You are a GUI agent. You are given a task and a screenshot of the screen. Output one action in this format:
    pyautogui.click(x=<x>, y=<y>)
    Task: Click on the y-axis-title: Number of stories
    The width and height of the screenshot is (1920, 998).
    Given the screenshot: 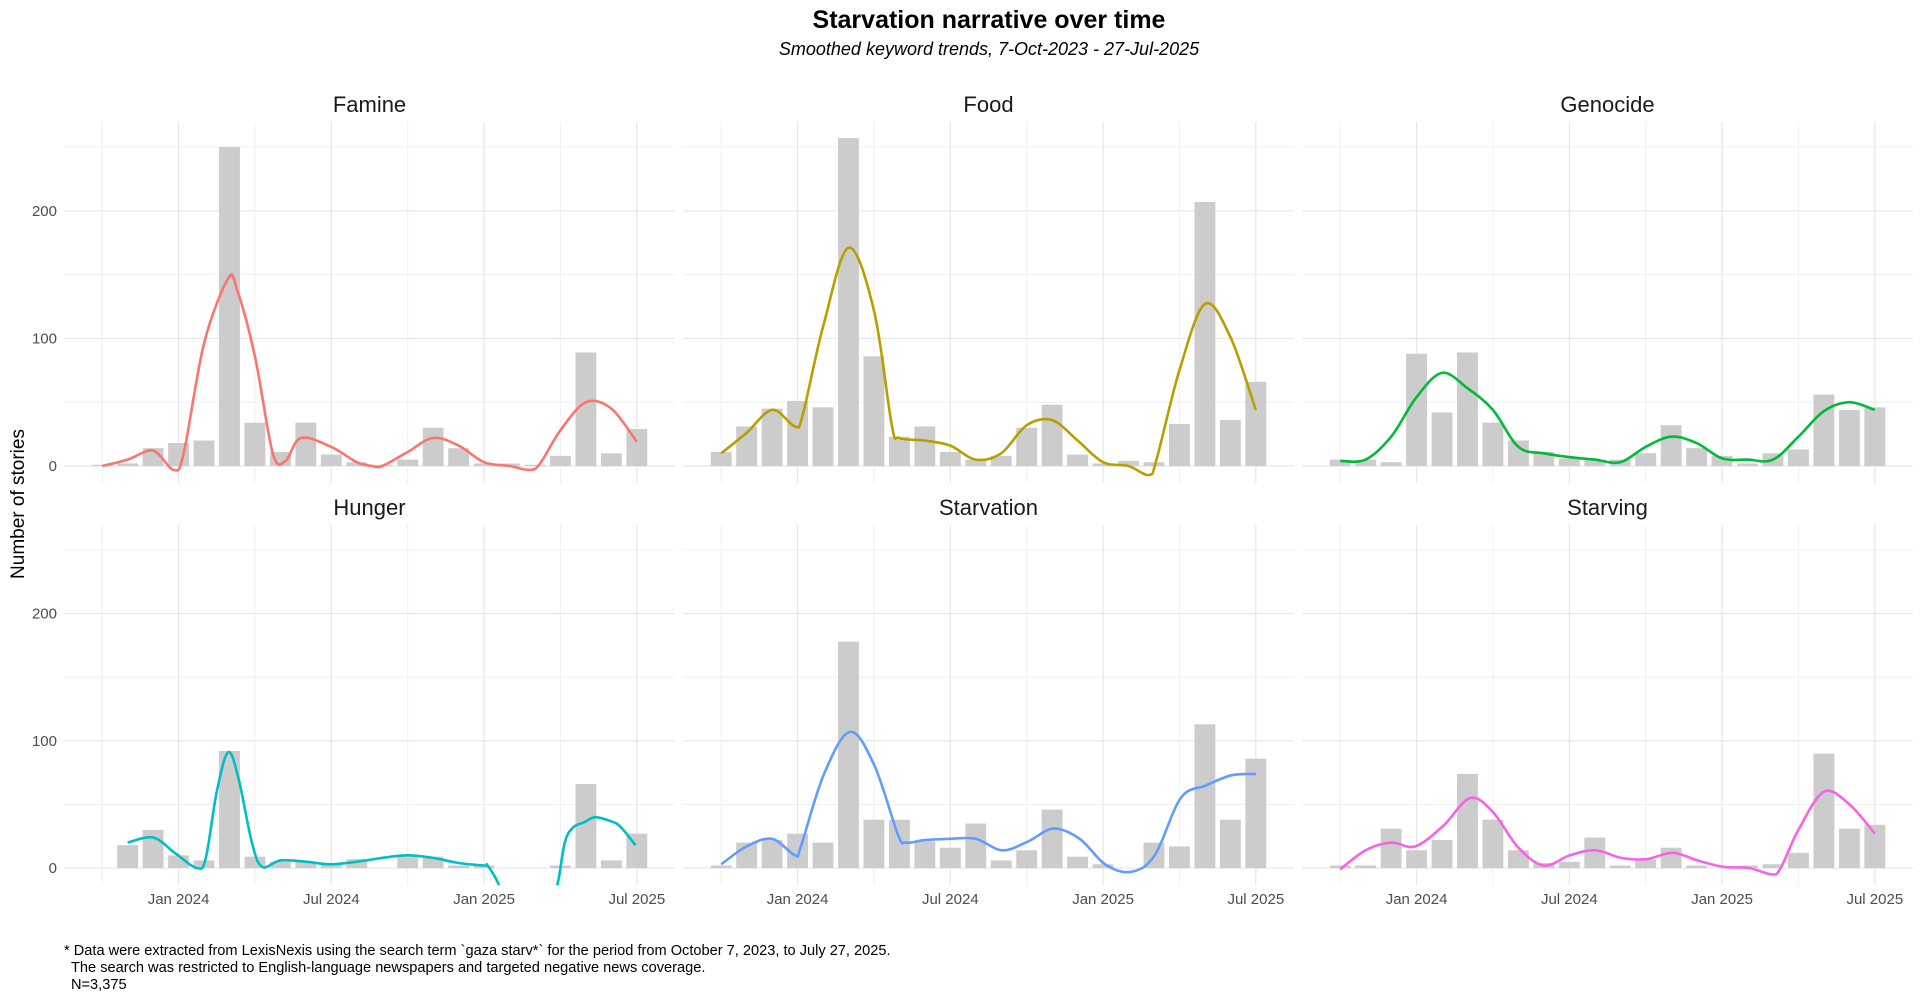 What is the action you would take?
    pyautogui.click(x=18, y=504)
    